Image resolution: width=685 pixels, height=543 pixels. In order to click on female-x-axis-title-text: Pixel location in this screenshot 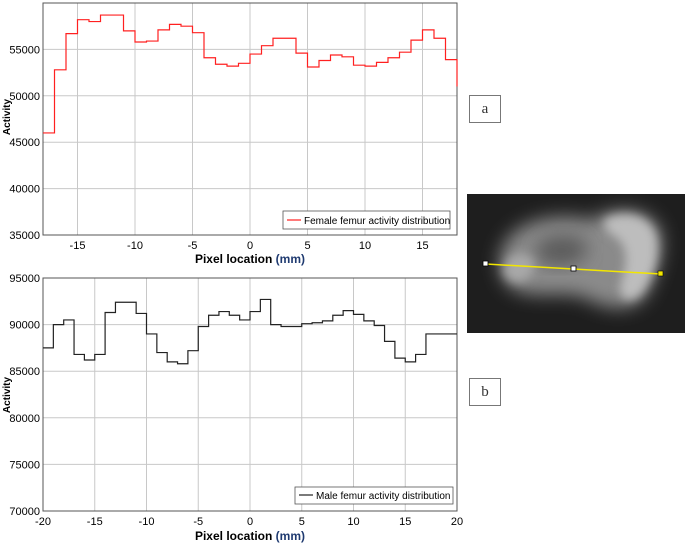, I will do `click(235, 259)`.